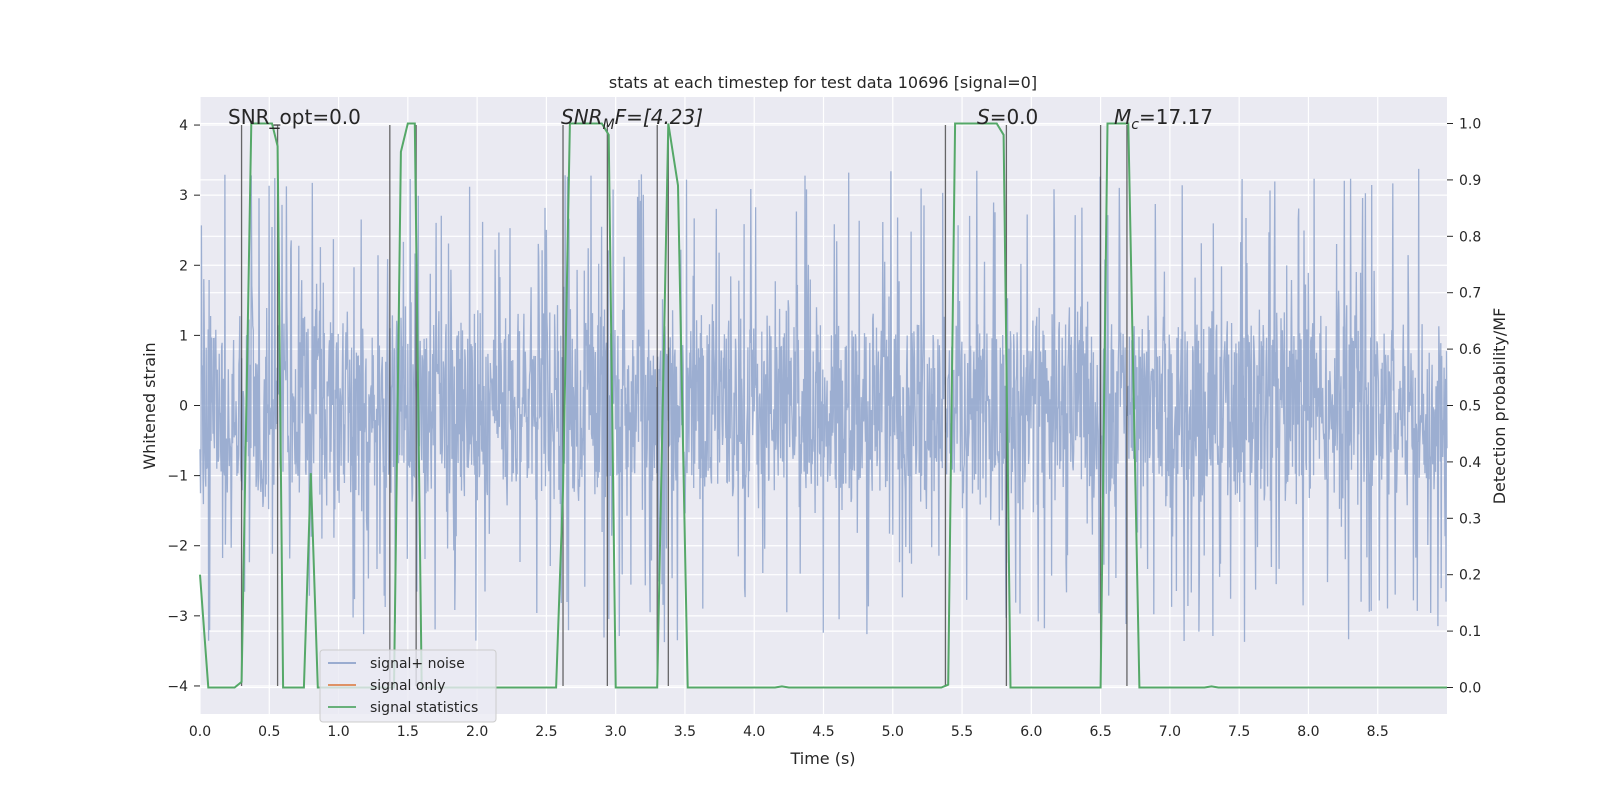 The height and width of the screenshot is (800, 1600). Describe the element at coordinates (582, 117) in the screenshot. I see `annotation-snr-mf-main: SNR` at that location.